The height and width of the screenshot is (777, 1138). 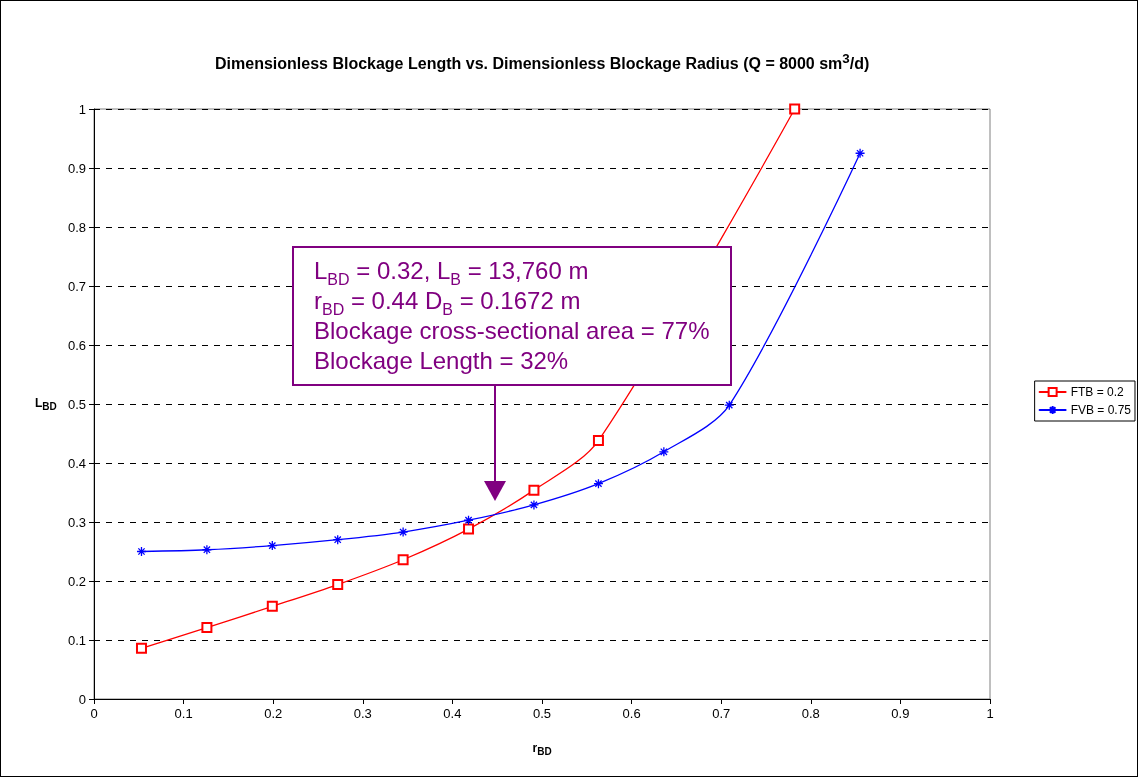 I want to click on y-tick-label: 0.8, so click(x=76, y=227).